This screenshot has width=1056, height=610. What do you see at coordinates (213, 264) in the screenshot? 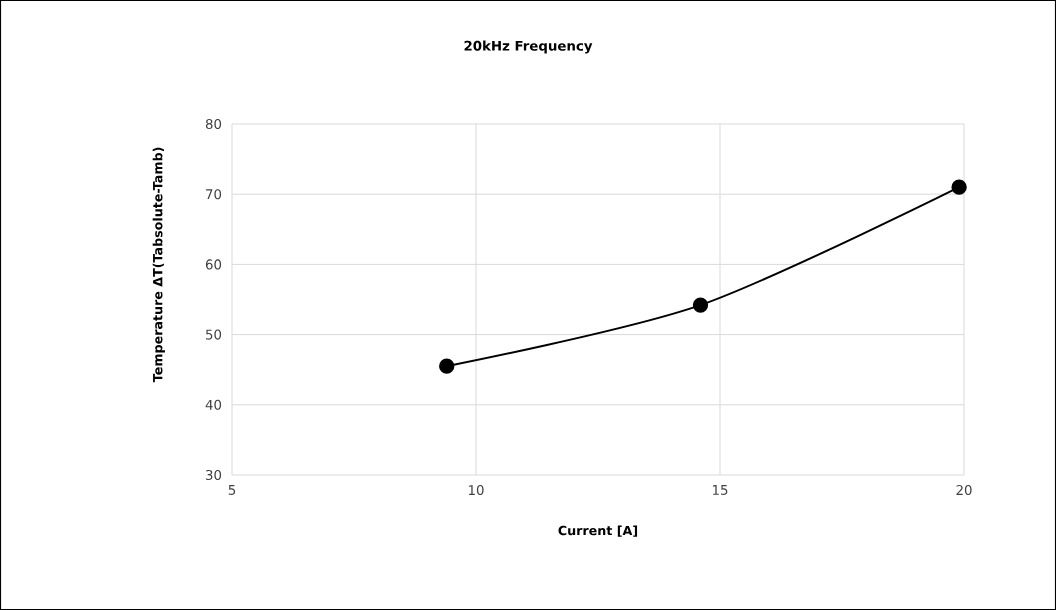
I see `y-tick-label: 60` at bounding box center [213, 264].